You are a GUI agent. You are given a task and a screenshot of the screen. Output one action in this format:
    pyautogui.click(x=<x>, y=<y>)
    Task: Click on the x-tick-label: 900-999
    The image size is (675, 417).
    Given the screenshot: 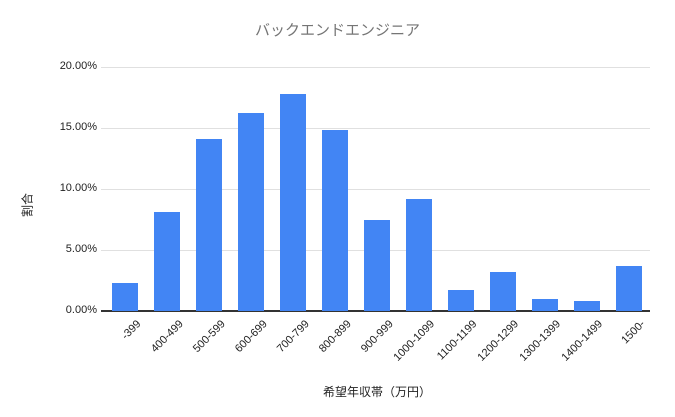 What is the action you would take?
    pyautogui.click(x=377, y=337)
    